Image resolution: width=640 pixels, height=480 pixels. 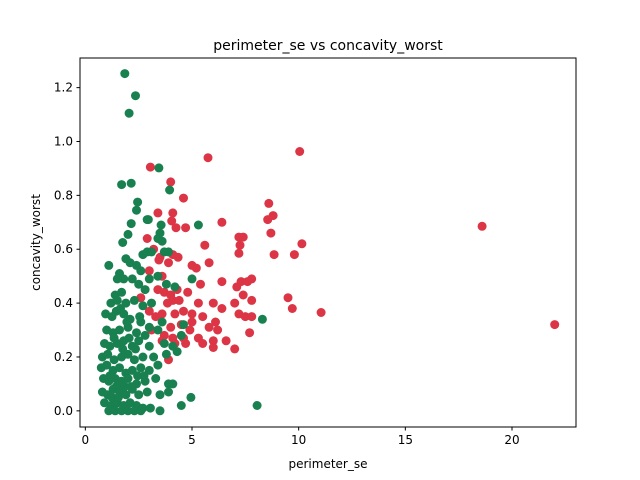 What do you see at coordinates (67, 249) in the screenshot?
I see `y-axis: 0.0 0.2 0.4 0.6 0.8 1.0 1.2` at bounding box center [67, 249].